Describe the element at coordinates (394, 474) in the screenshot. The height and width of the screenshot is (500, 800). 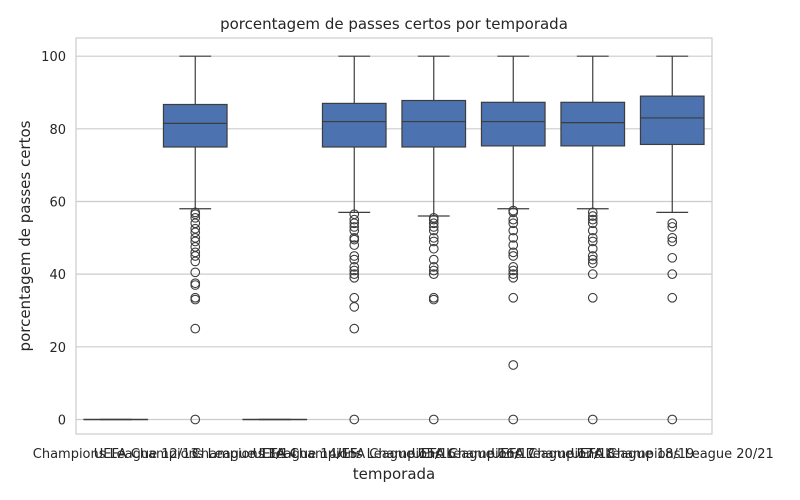
I see `x-axis-label: temporada` at that location.